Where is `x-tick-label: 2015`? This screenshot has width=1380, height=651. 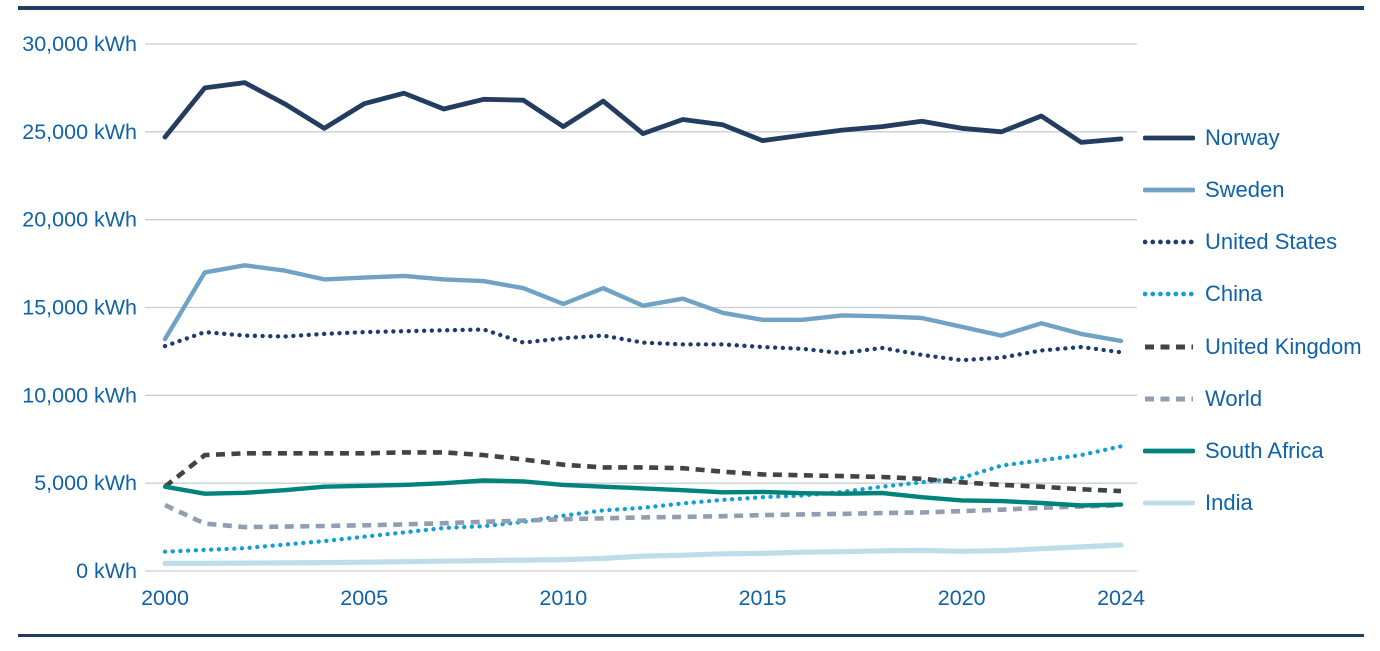
x-tick-label: 2015 is located at coordinates (763, 598).